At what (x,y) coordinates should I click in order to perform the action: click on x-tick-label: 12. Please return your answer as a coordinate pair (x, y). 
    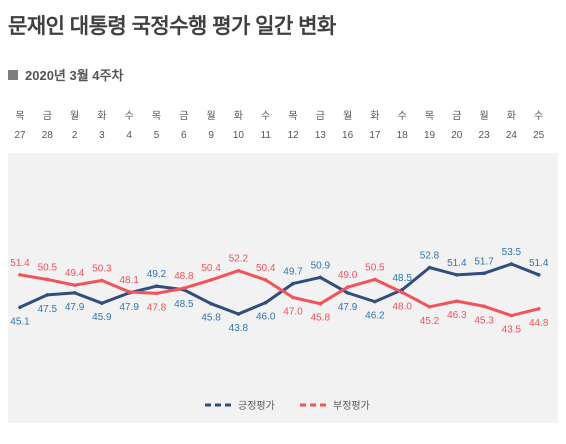
    Looking at the image, I should click on (293, 135).